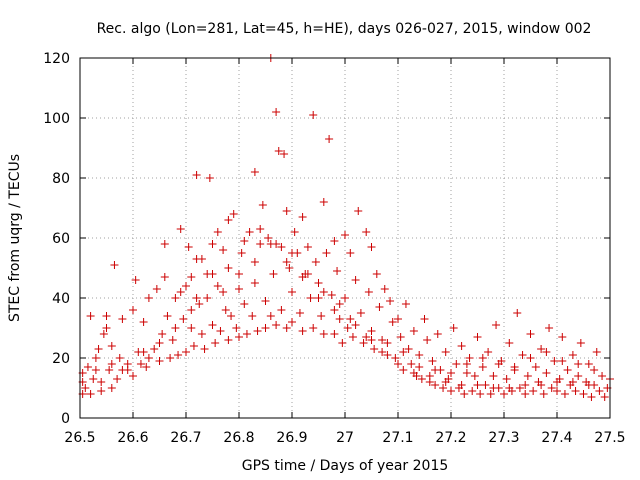 This screenshot has height=480, width=640. I want to click on x-tick-label: 26.6, so click(132, 438).